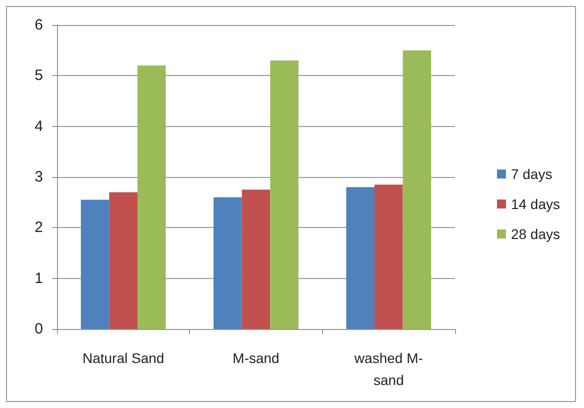  I want to click on legend-label: 14 days, so click(535, 204).